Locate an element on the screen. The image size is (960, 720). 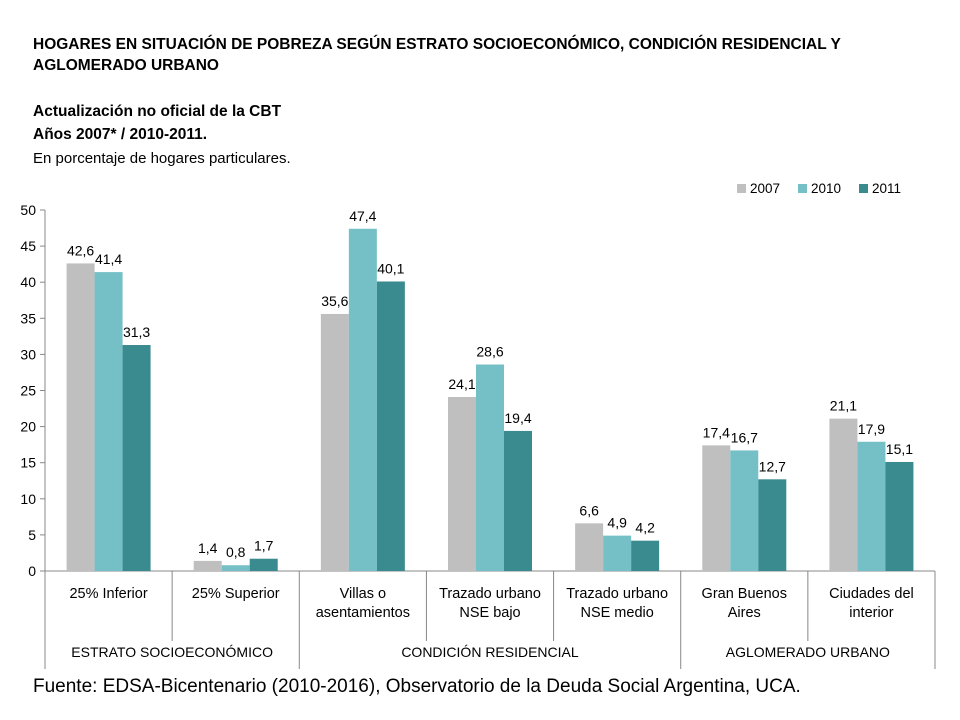
x-category-label: interior is located at coordinates (871, 613).